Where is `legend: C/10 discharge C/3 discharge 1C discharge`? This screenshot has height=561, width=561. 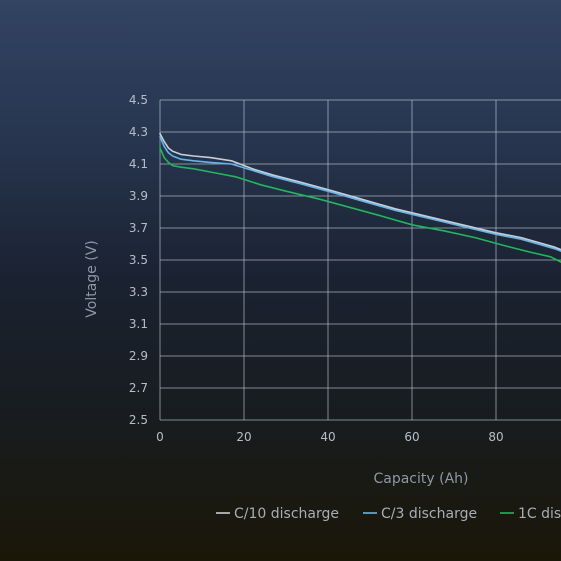 legend: C/10 discharge C/3 discharge 1C discharge is located at coordinates (388, 514).